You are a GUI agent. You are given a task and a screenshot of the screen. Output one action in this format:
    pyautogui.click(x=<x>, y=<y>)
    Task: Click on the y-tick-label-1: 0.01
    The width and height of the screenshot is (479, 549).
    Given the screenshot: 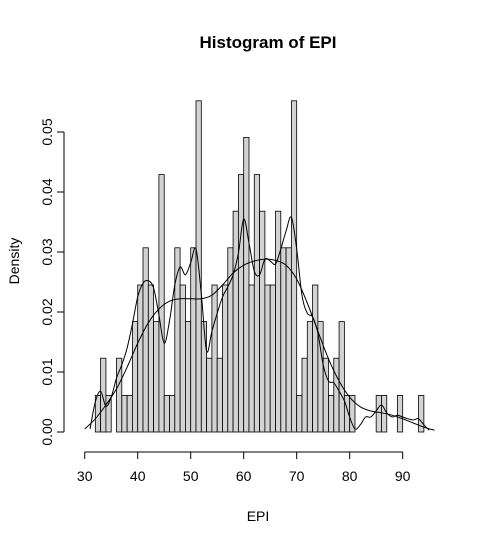 What is the action you would take?
    pyautogui.click(x=47, y=371)
    